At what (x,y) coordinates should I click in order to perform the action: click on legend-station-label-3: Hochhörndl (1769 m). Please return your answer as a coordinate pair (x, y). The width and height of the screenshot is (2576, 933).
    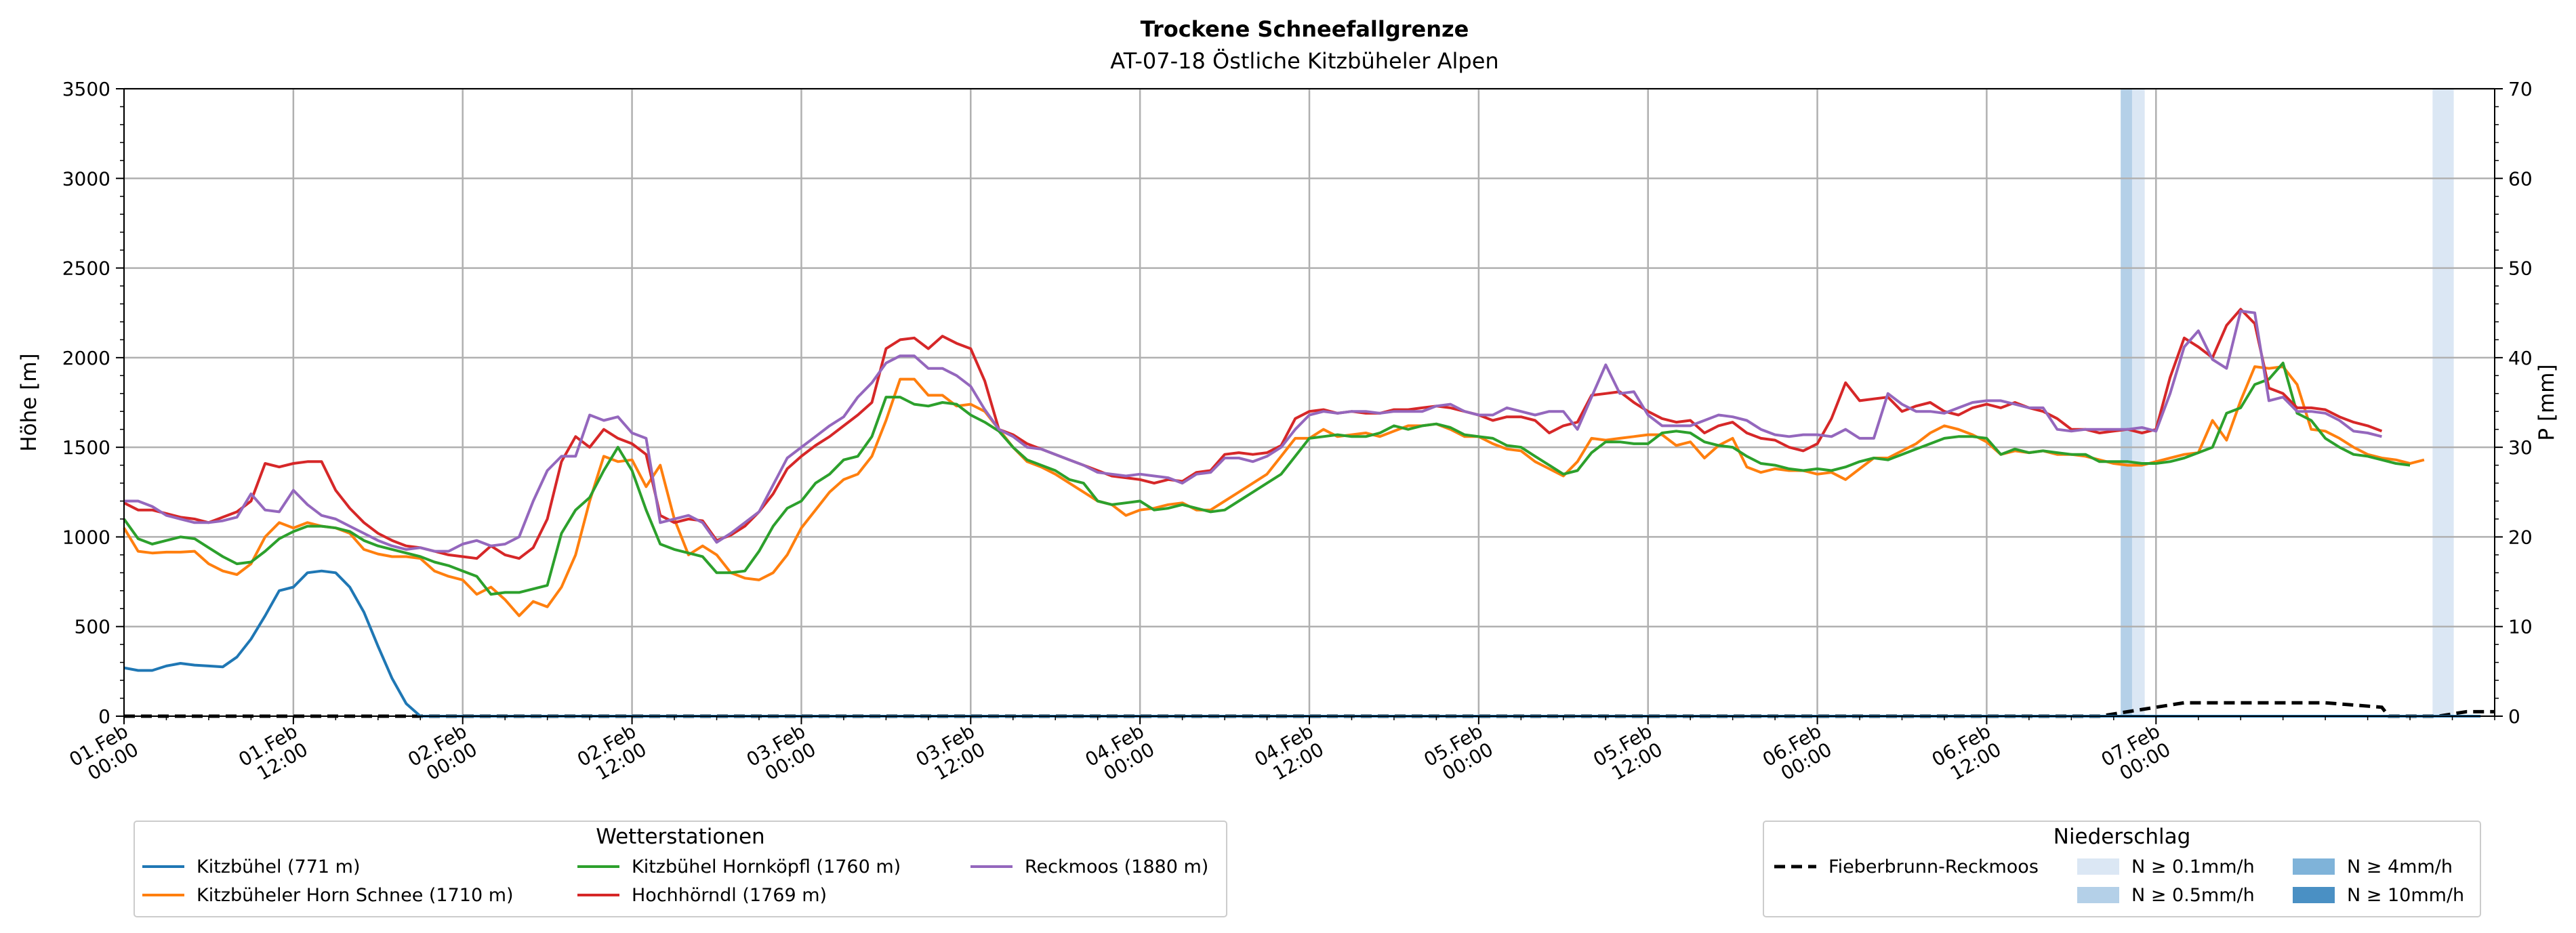
    Looking at the image, I should click on (730, 895).